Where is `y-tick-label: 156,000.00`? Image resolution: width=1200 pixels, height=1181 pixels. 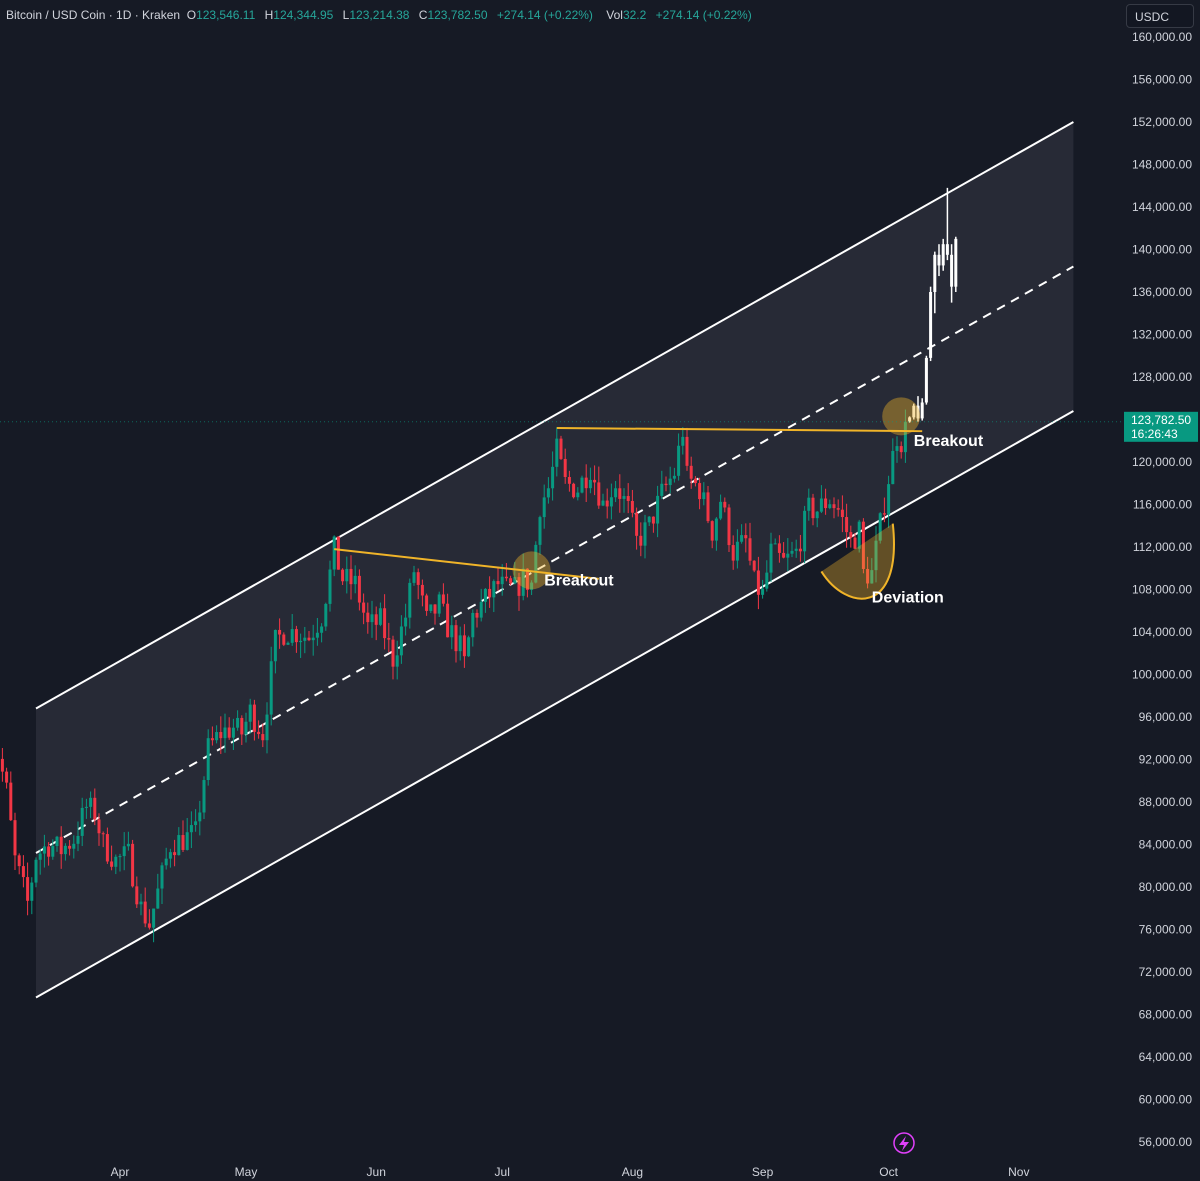
y-tick-label: 156,000.00 is located at coordinates (1162, 80).